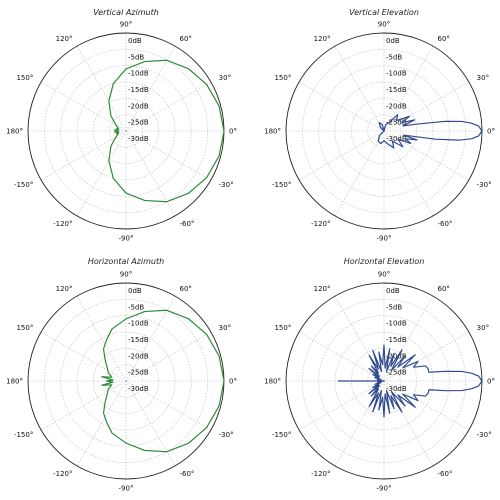 The height and width of the screenshot is (500, 500). Describe the element at coordinates (384, 12) in the screenshot. I see `chart-title: Vertical Elevation` at that location.